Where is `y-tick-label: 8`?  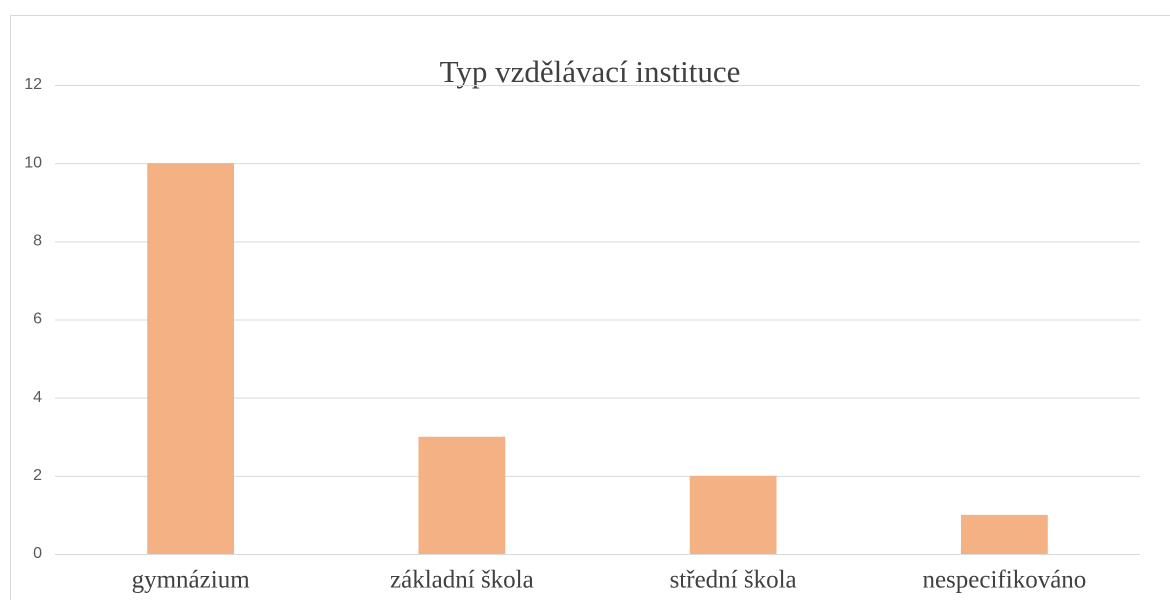
y-tick-label: 8 is located at coordinates (37, 241).